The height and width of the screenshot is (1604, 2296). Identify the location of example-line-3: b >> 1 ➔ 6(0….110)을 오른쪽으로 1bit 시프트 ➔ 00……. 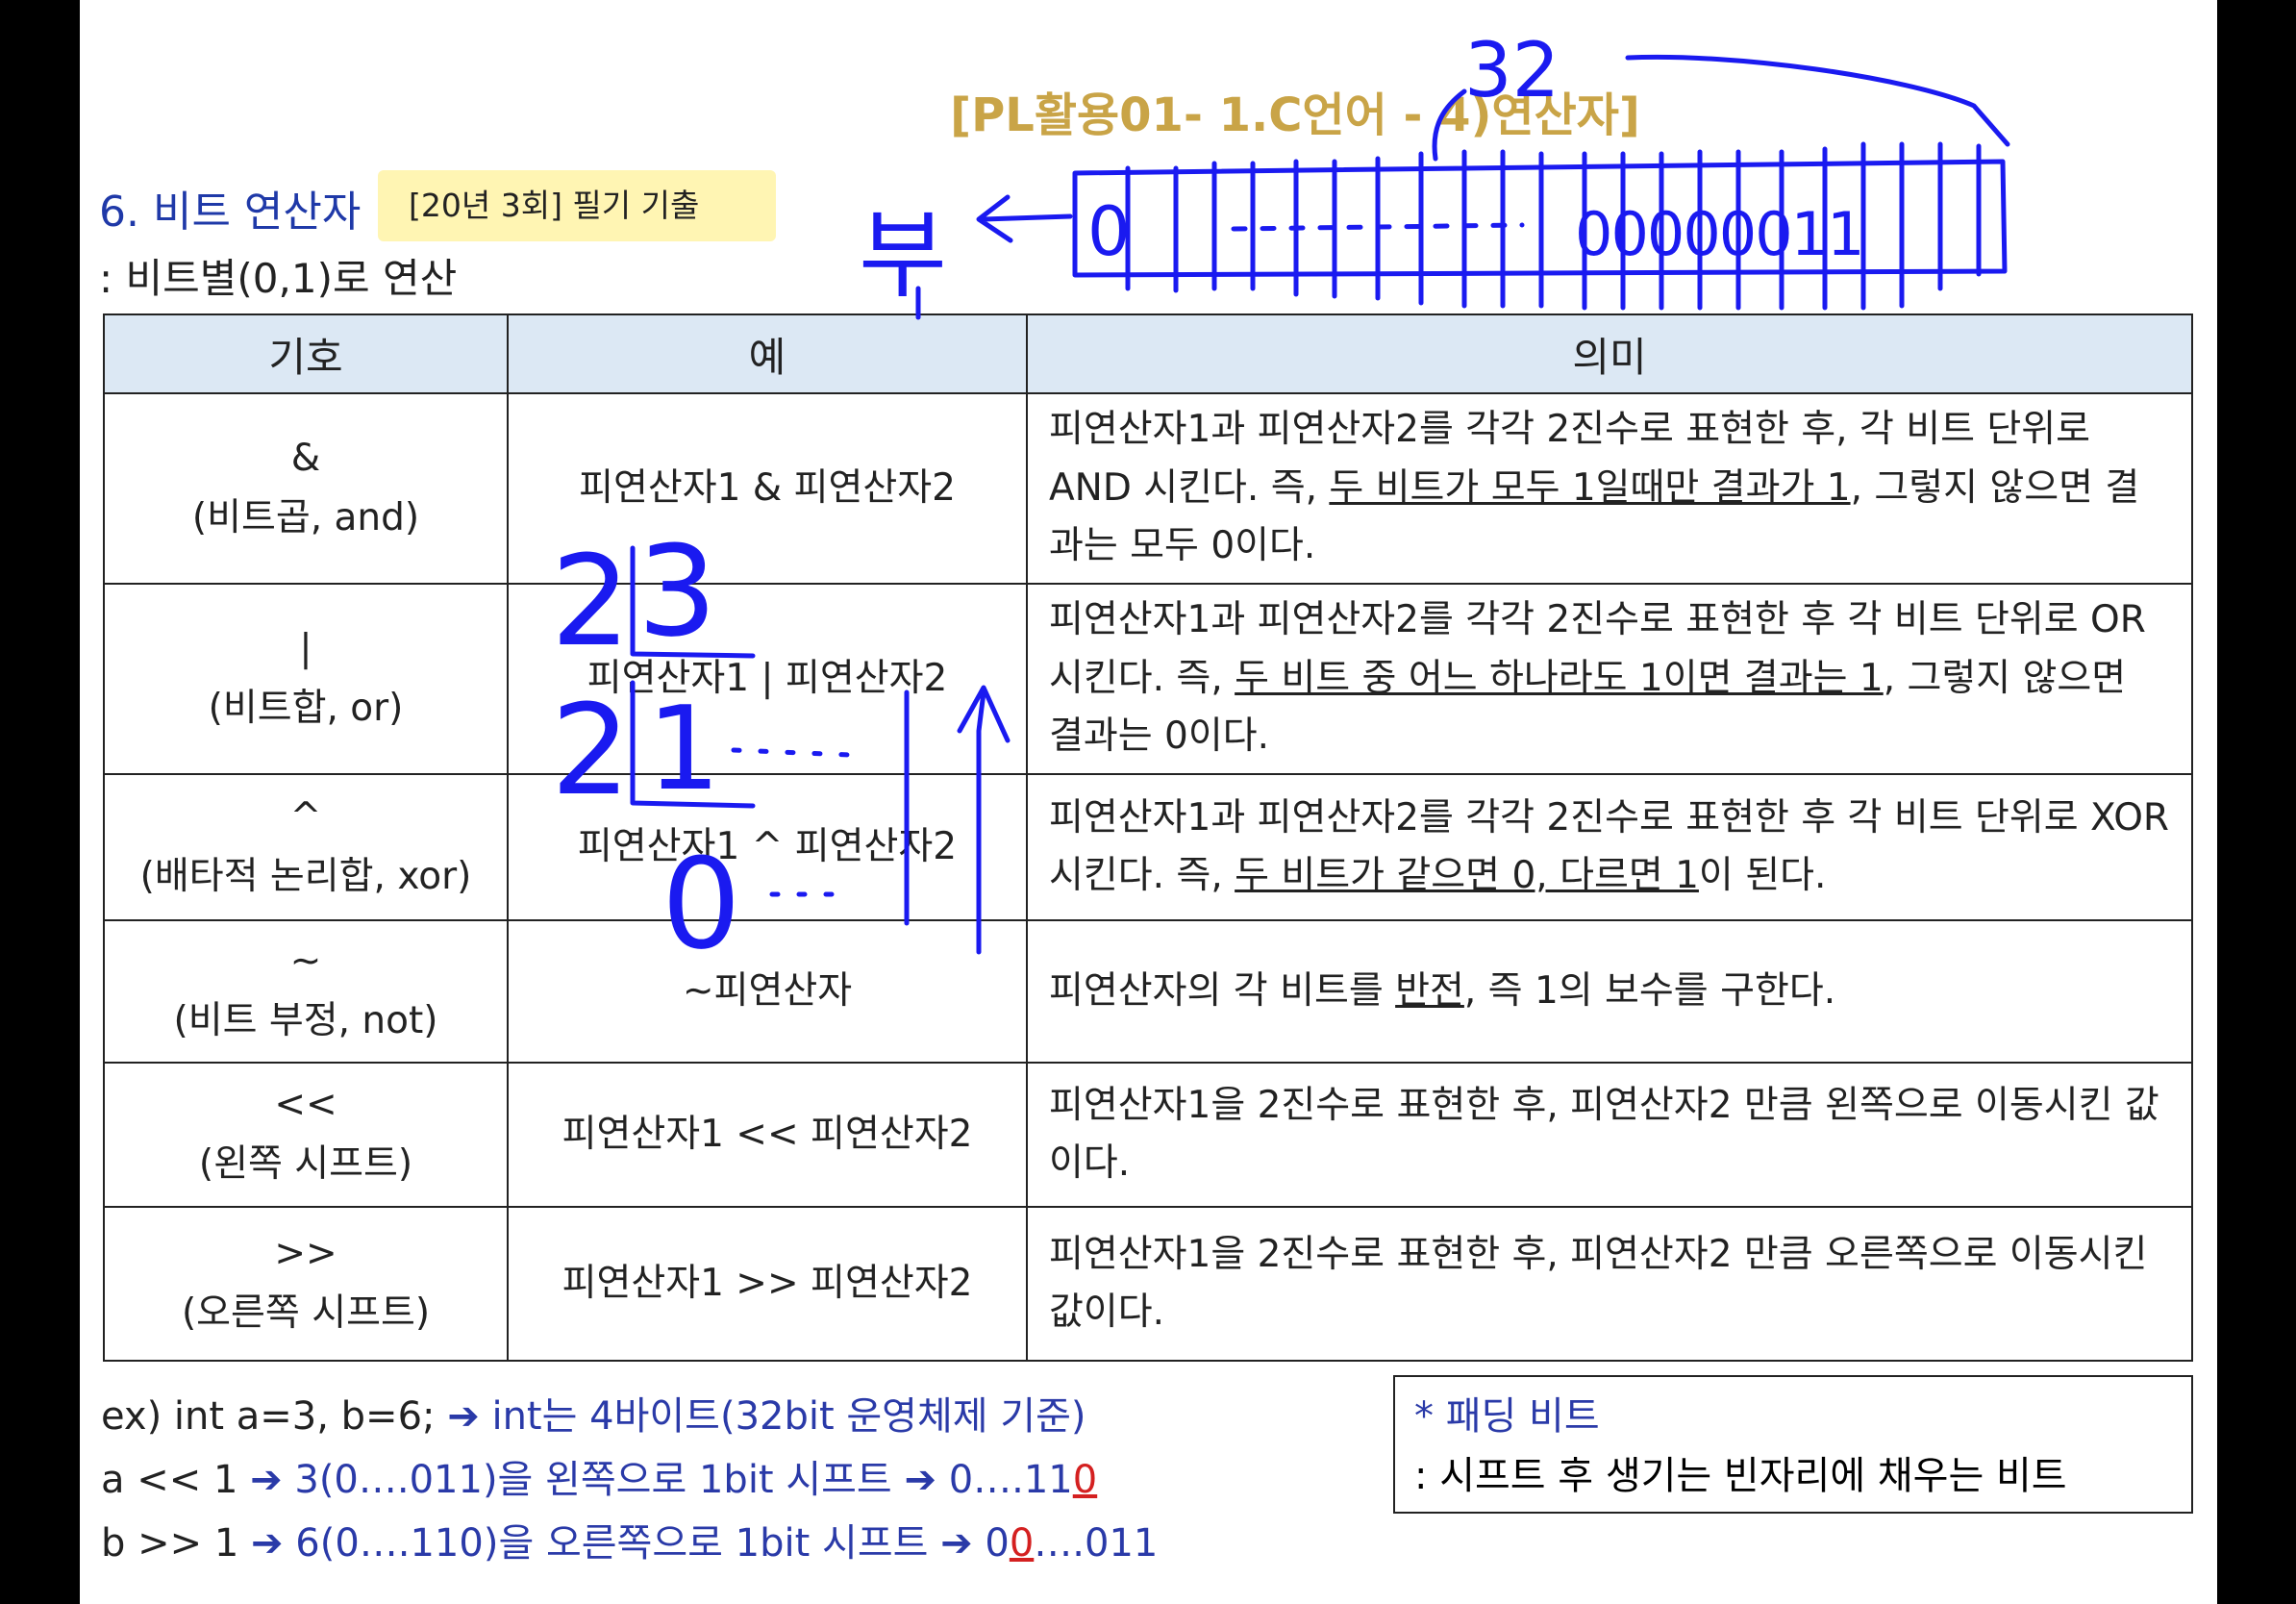
(629, 1543).